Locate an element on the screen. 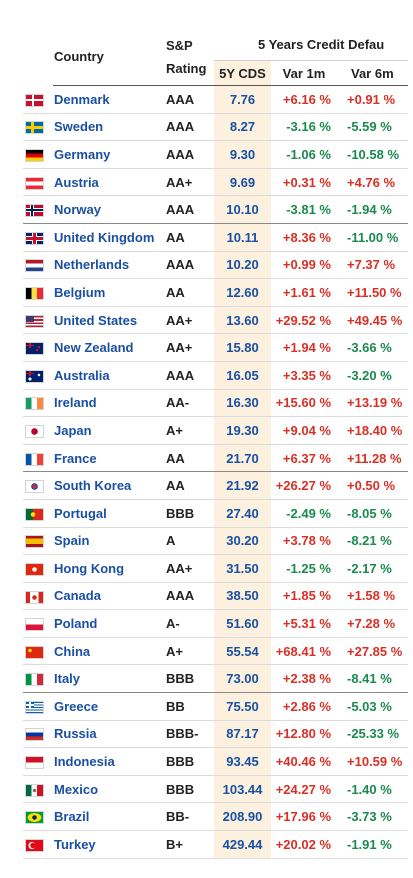 This screenshot has width=413, height=878. spain-flag-icon is located at coordinates (34, 542).